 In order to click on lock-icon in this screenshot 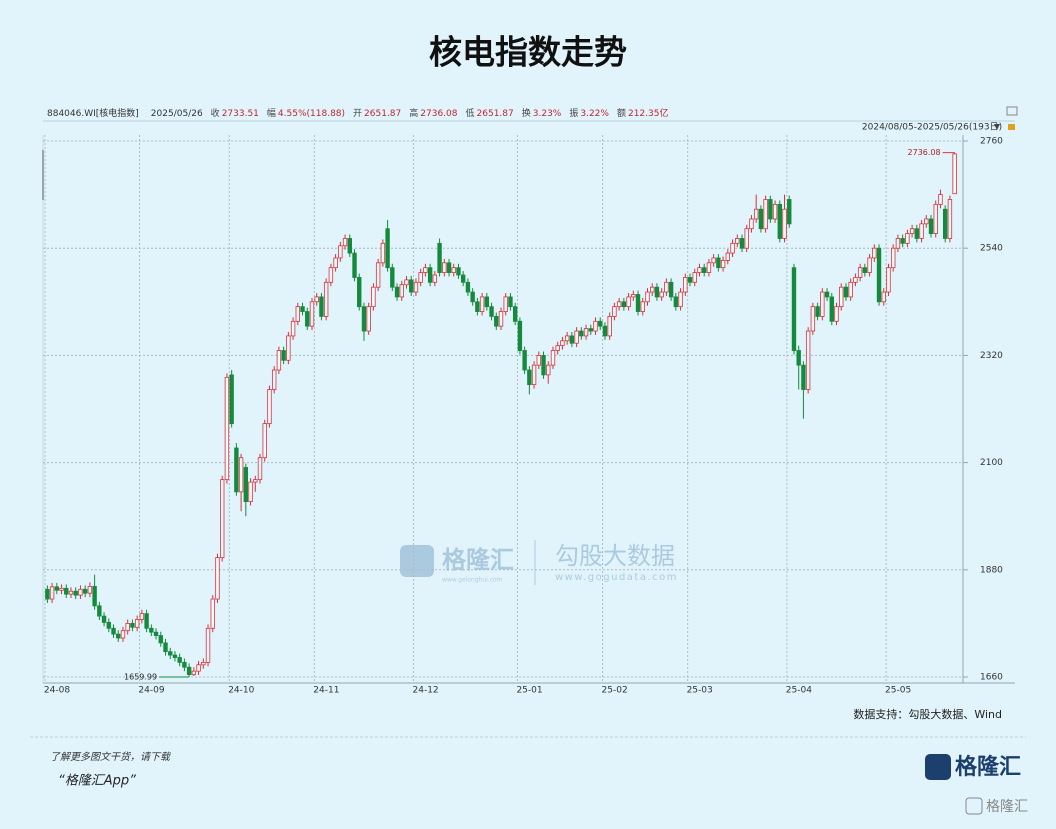, I will do `click(1011, 127)`.